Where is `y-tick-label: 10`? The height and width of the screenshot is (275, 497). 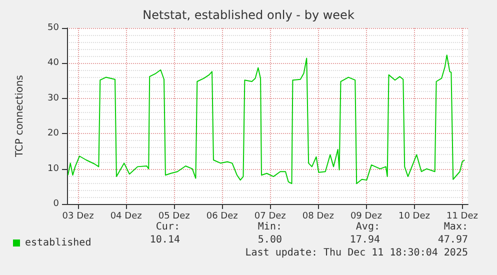
y-tick-label: 10 is located at coordinates (54, 169).